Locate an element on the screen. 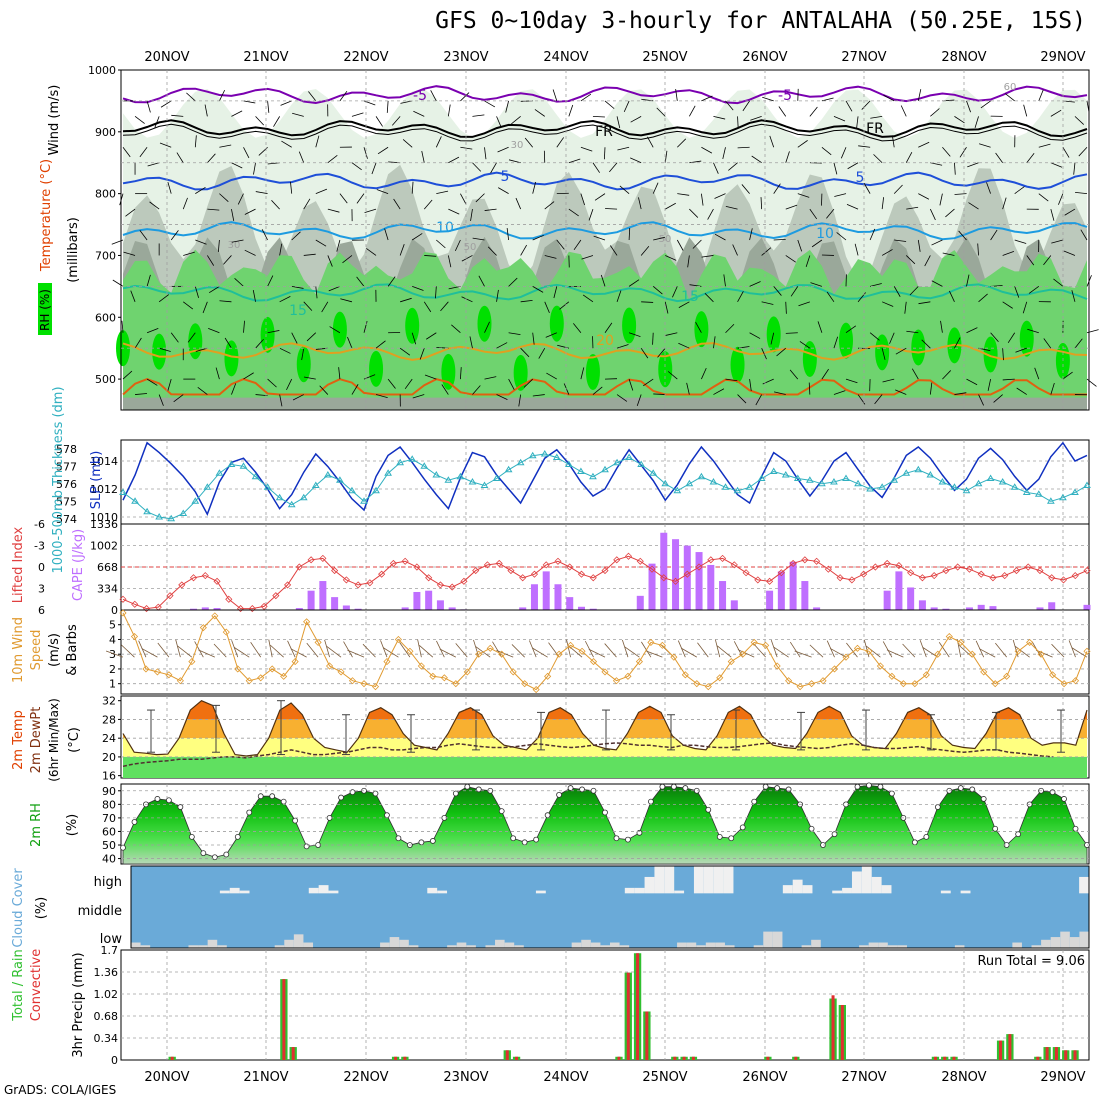 The height and width of the screenshot is (1100, 1100). date-label-top: 25NOV is located at coordinates (664, 57).